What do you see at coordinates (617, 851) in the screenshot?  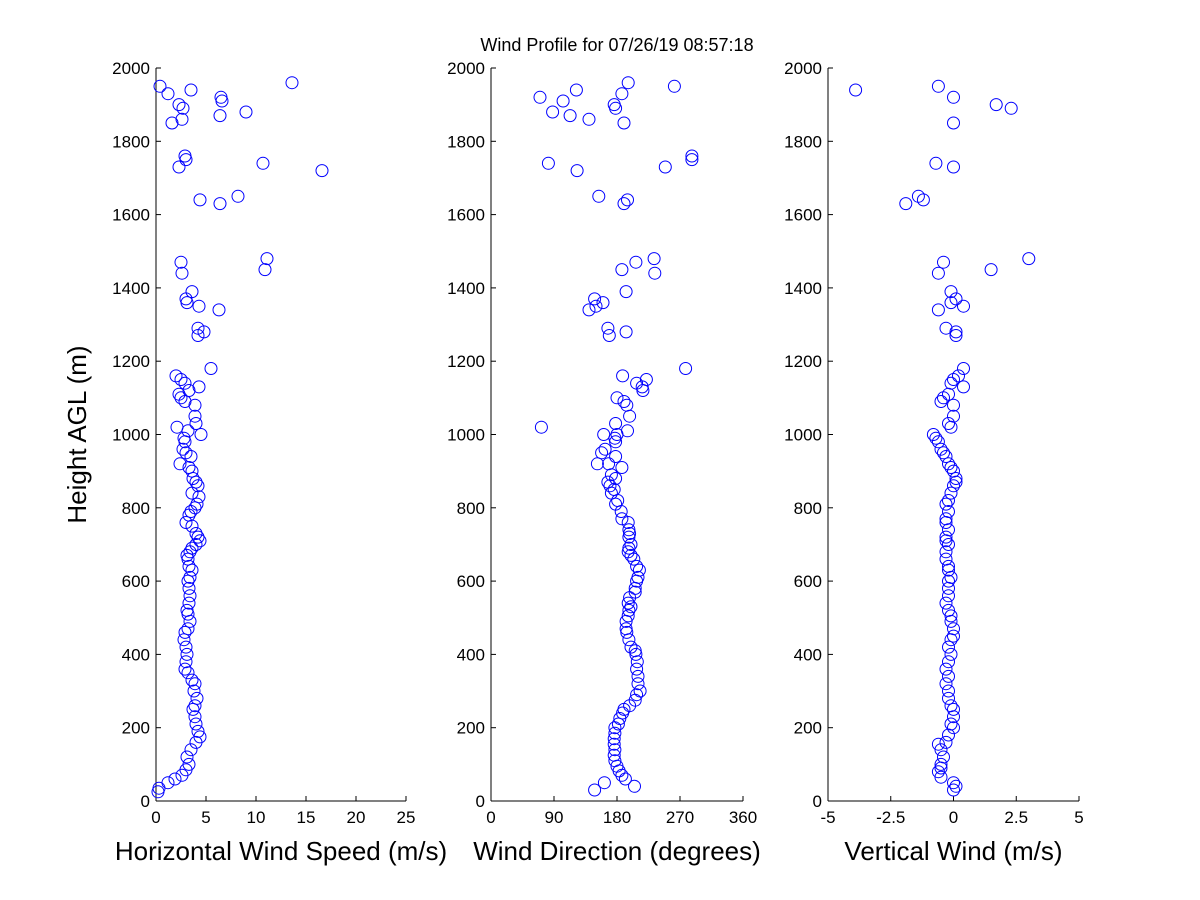 I see `x-axis-label: Wind Direction (degrees)` at bounding box center [617, 851].